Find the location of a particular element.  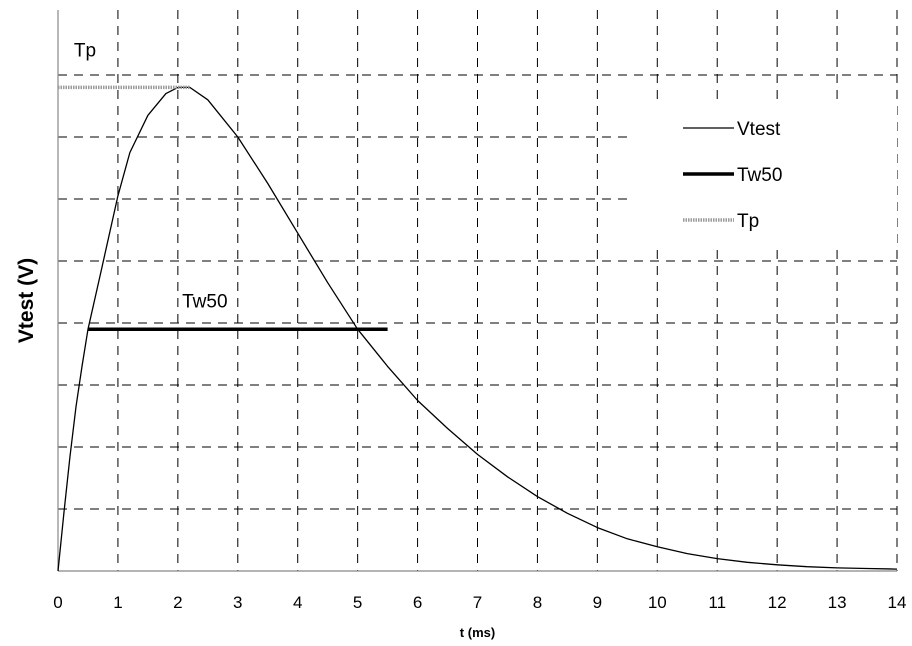

annotation-label: Tp is located at coordinates (85, 50).